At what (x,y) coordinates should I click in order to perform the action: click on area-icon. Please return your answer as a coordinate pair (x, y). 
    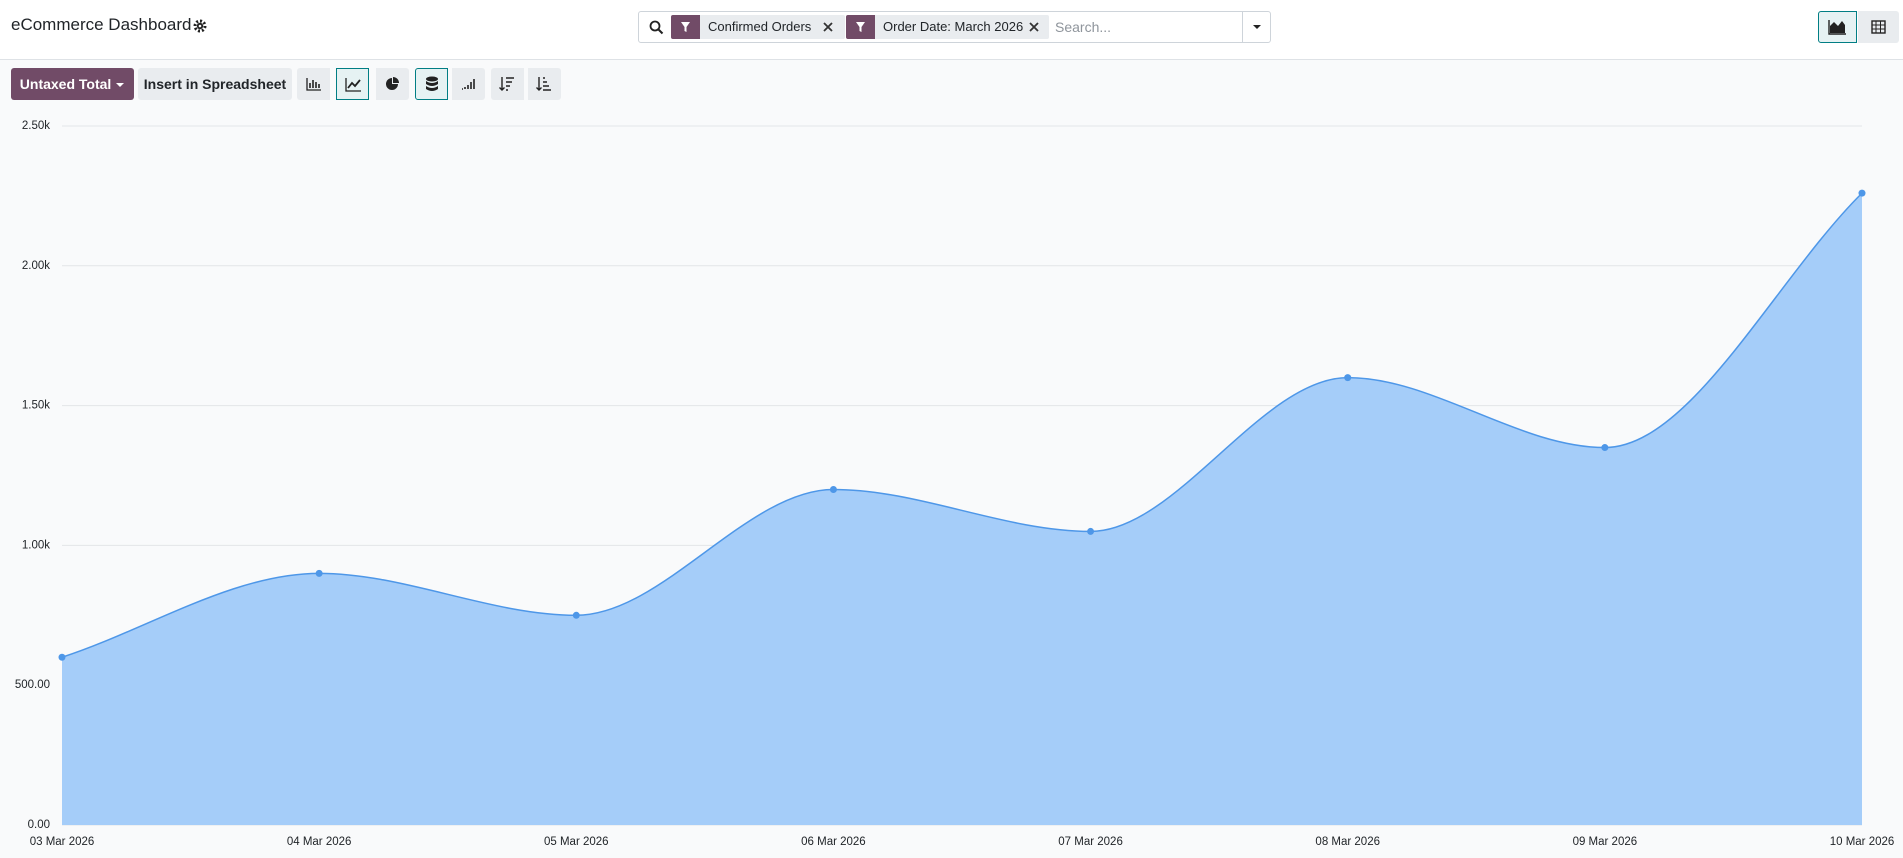
    Looking at the image, I should click on (1837, 27).